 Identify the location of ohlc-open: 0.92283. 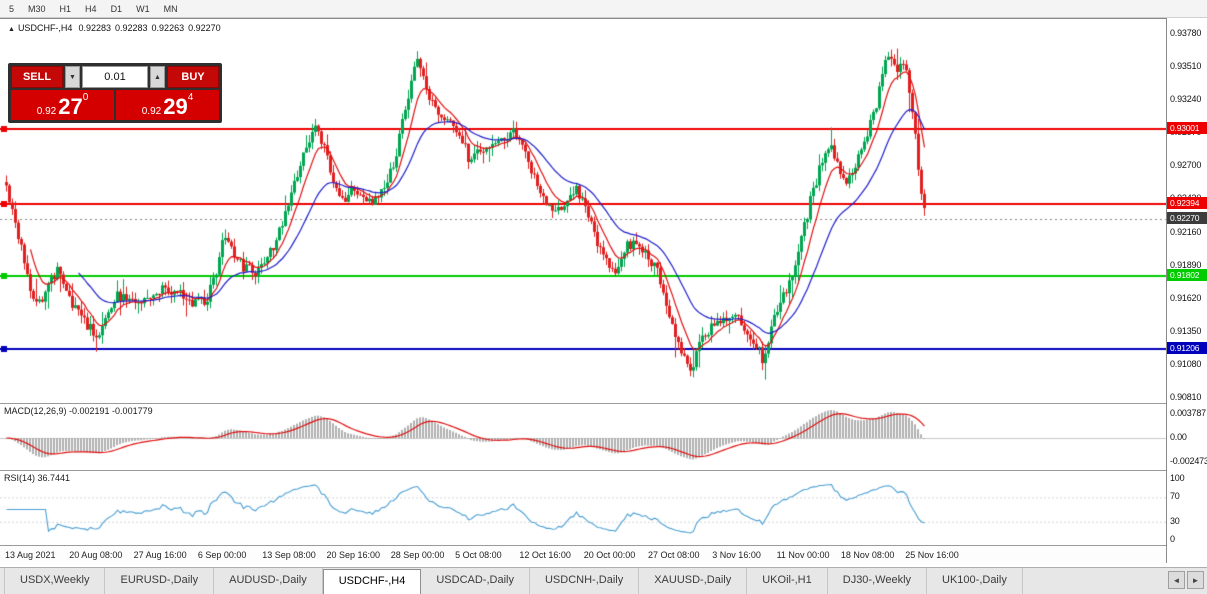
(94, 28).